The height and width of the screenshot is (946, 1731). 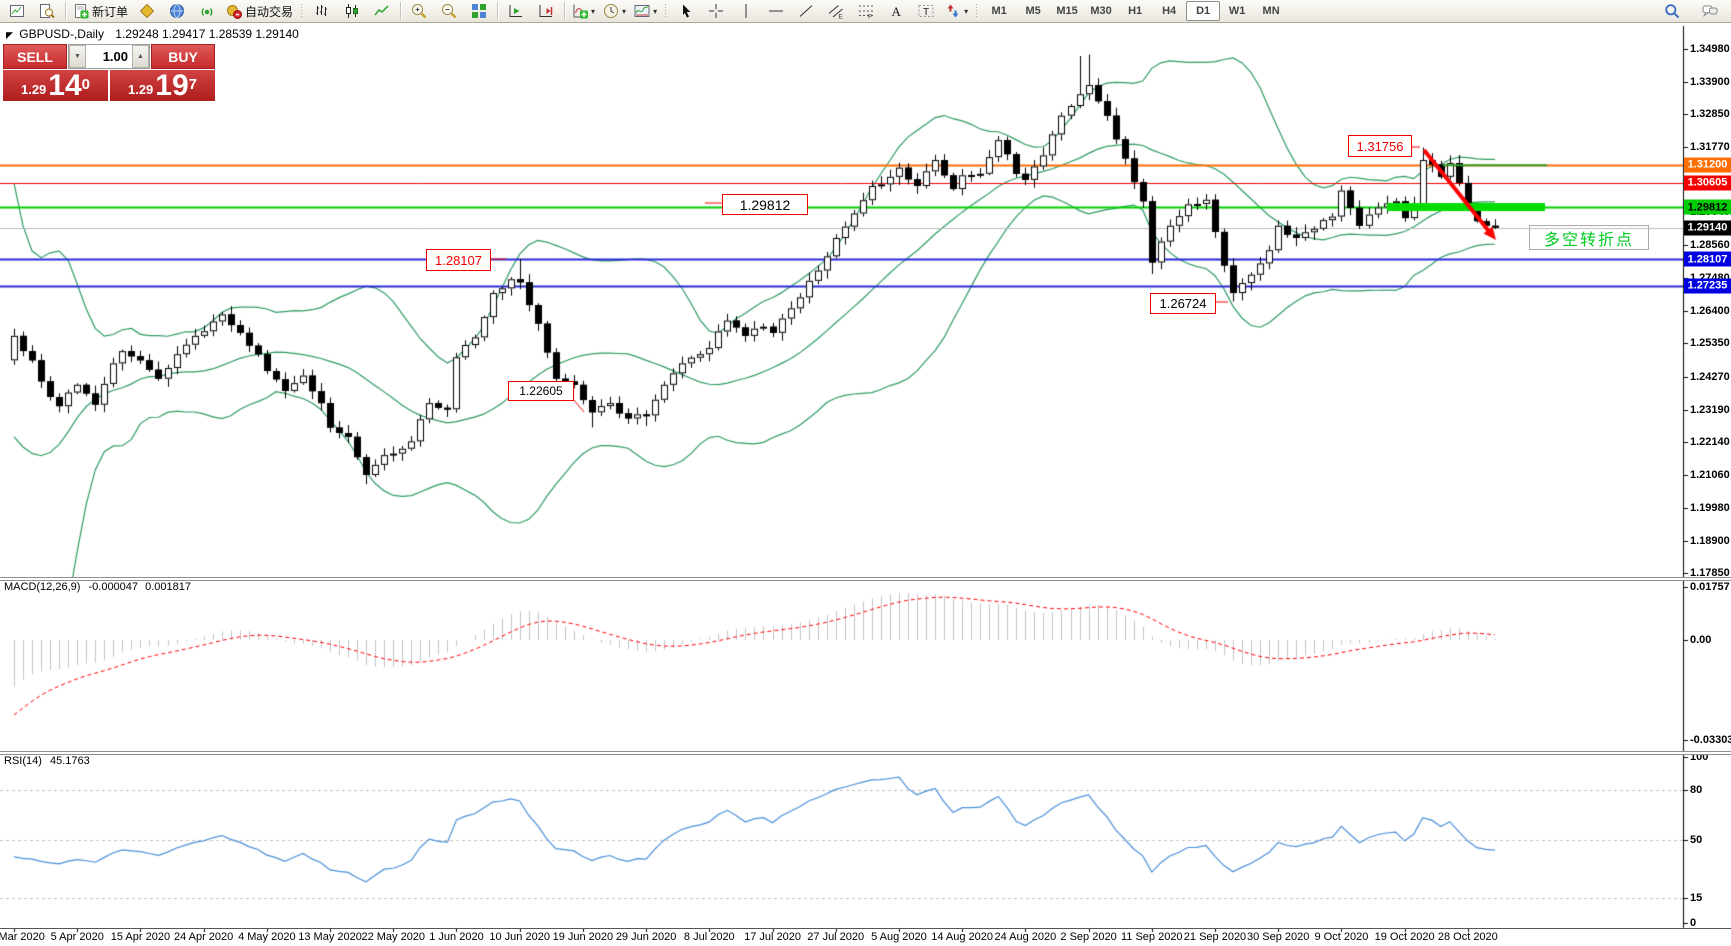 What do you see at coordinates (140, 937) in the screenshot?
I see `date-label: 15 Apr 2020` at bounding box center [140, 937].